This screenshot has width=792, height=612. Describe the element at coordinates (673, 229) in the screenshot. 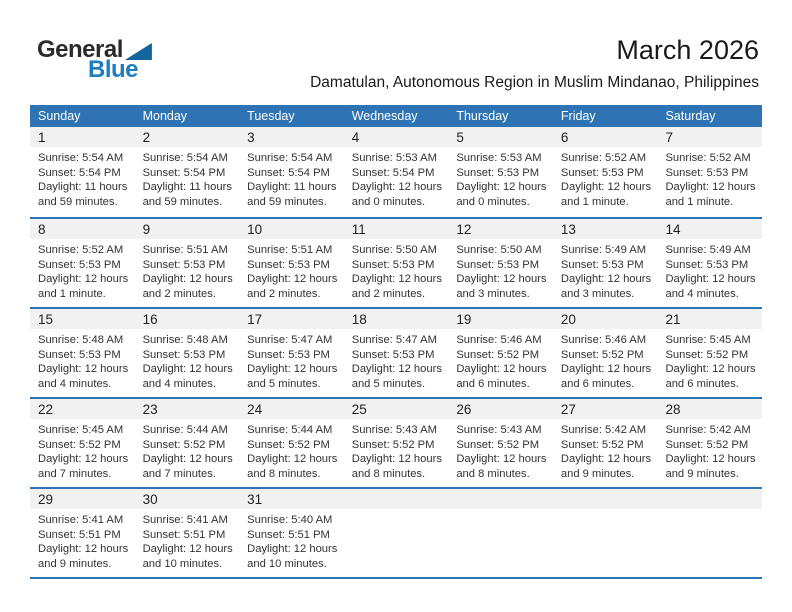

I see `day-number: 14` at that location.